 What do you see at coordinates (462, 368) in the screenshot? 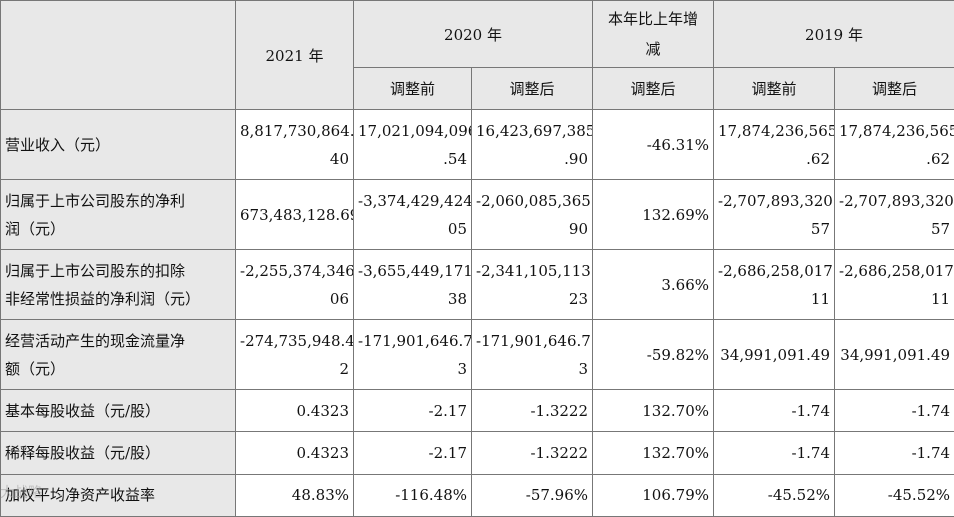
I see `value-2020-before-line: 3` at bounding box center [462, 368].